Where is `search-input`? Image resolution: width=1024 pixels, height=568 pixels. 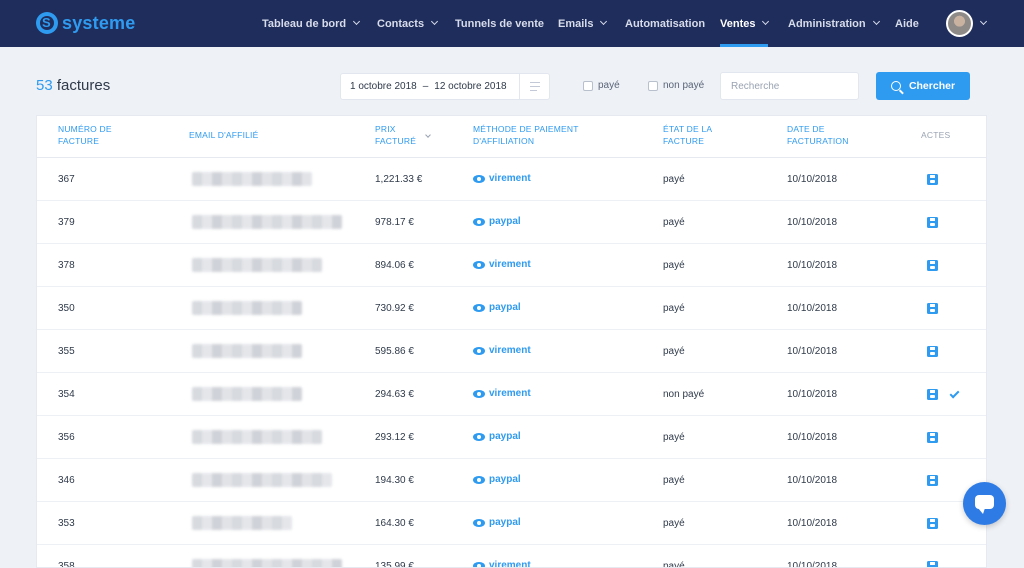 search-input is located at coordinates (789, 86).